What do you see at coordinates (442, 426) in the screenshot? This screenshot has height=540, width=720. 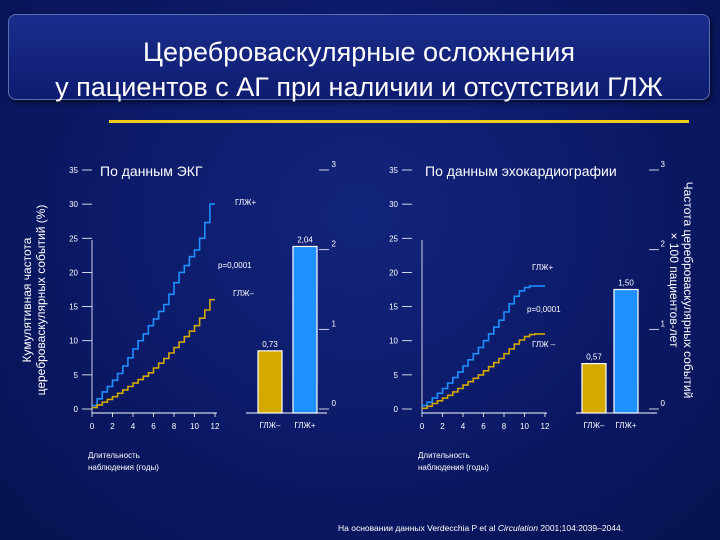 I see `p2-xtick-label: 2` at bounding box center [442, 426].